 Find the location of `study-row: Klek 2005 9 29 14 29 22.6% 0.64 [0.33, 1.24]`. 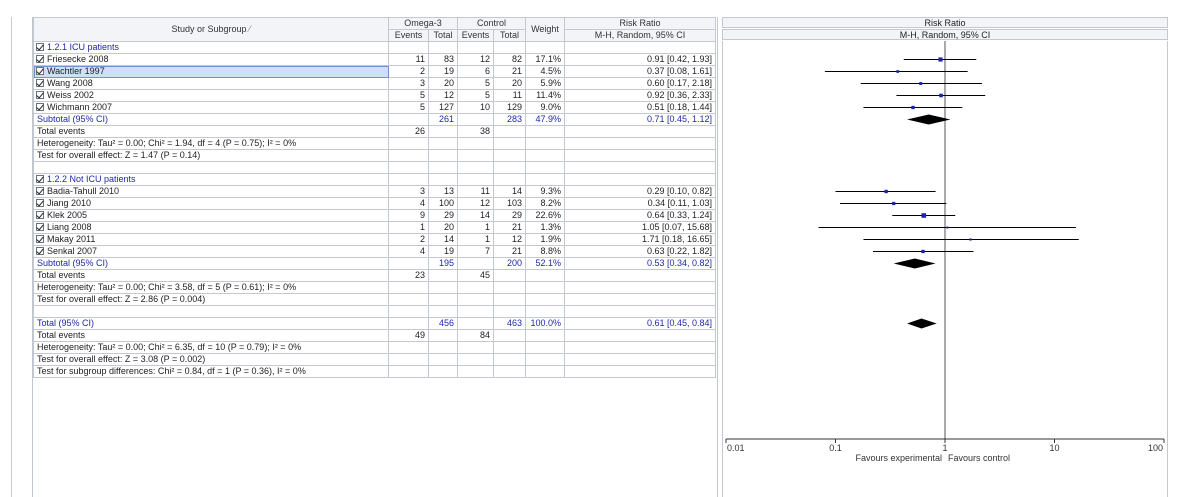

study-row: Klek 2005 9 29 14 29 22.6% 0.64 [0.33, 1.24] is located at coordinates (375, 215).